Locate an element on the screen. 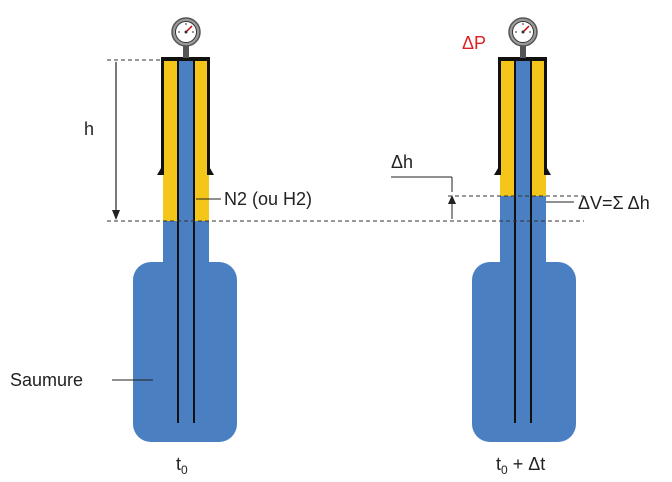 The height and width of the screenshot is (482, 672). casing-shoe-left is located at coordinates (160, 169).